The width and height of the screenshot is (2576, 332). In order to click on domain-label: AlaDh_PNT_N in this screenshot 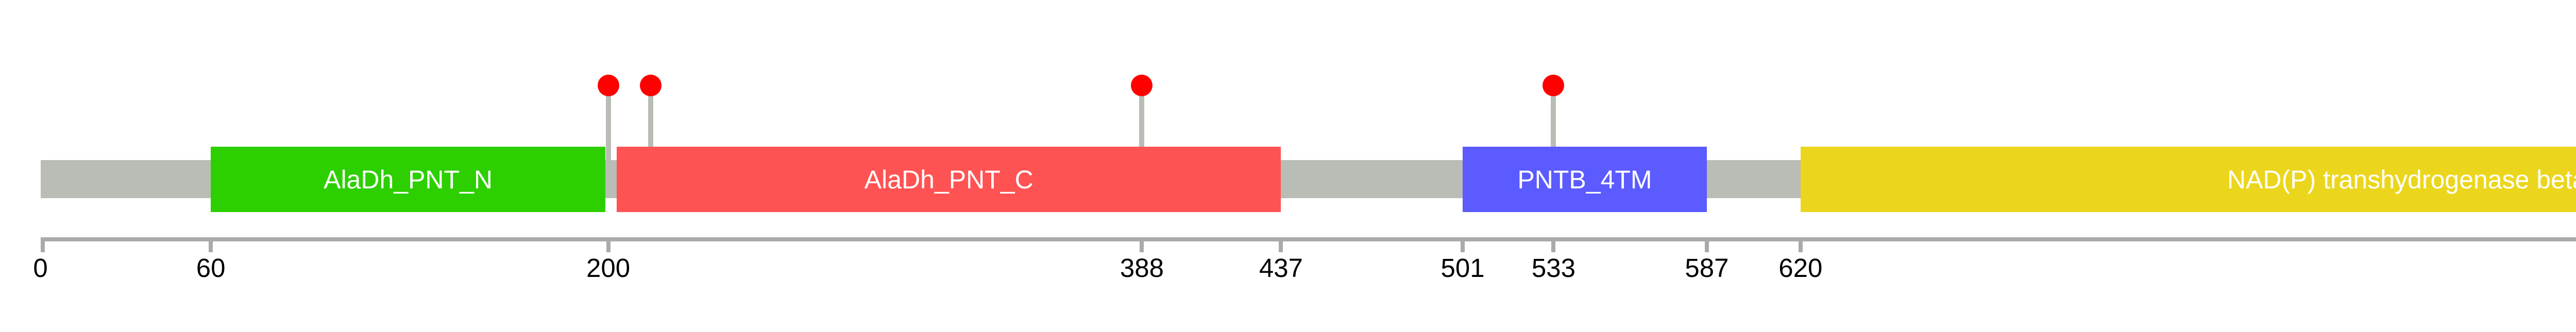, I will do `click(408, 179)`.